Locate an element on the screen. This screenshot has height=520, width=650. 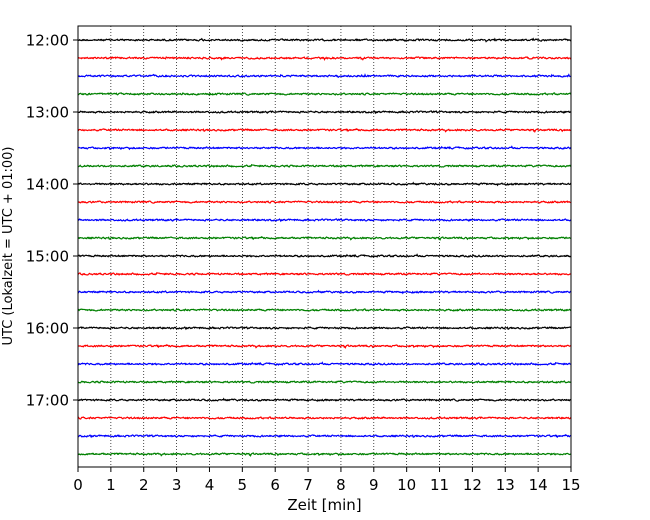
y-axis: 12:00 13:00 14:00 15:00 16:00 17:00 is located at coordinates (52, 221).